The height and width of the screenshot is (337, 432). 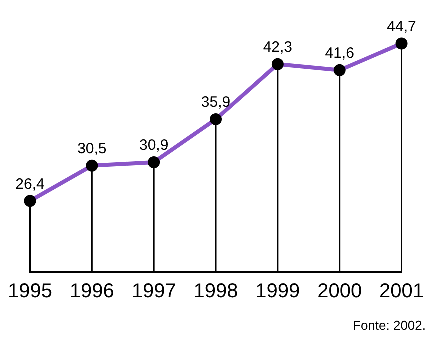 What do you see at coordinates (278, 47) in the screenshot?
I see `data-label: 42,3` at bounding box center [278, 47].